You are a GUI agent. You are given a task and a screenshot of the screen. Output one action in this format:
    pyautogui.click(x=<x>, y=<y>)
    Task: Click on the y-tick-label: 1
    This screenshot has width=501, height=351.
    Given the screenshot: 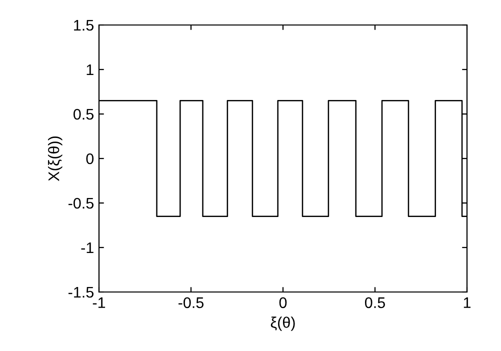 What is the action you would take?
    pyautogui.click(x=90, y=70)
    